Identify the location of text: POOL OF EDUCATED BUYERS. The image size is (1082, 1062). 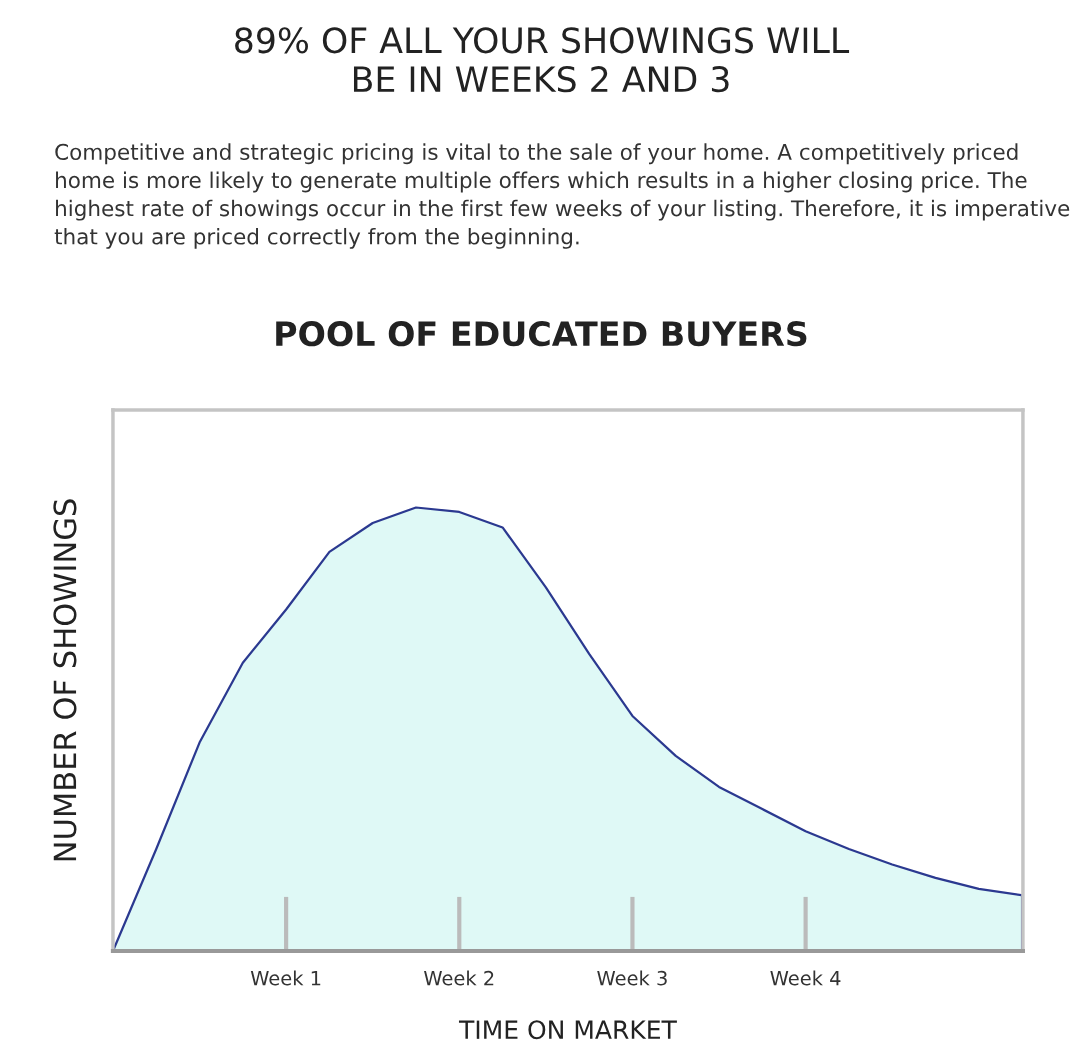
(541, 334).